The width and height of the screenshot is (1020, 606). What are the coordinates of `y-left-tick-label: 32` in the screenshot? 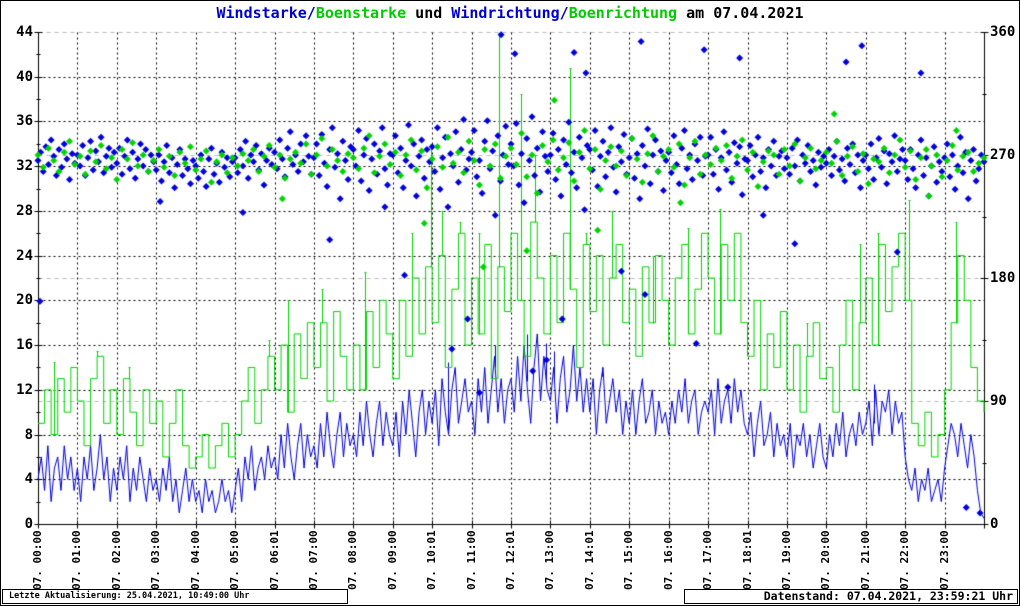 It's located at (24, 166).